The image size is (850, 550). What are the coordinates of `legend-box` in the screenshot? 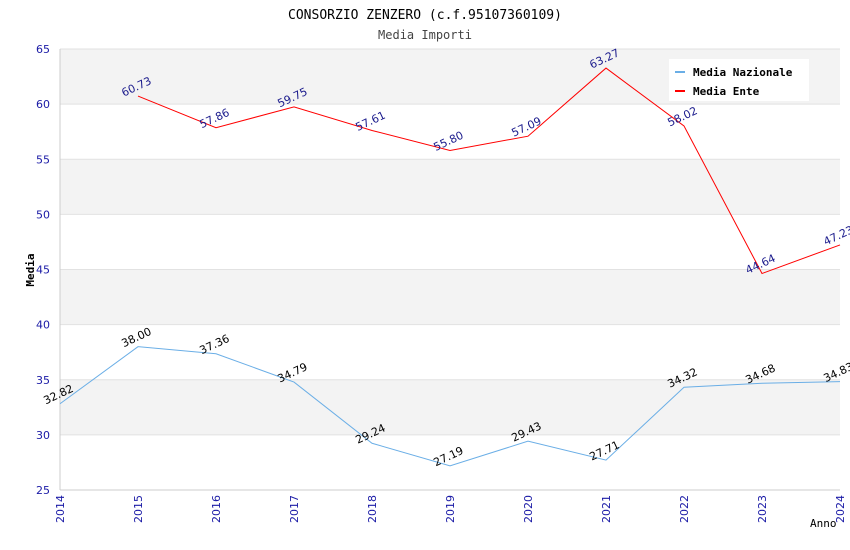 It's located at (739, 80).